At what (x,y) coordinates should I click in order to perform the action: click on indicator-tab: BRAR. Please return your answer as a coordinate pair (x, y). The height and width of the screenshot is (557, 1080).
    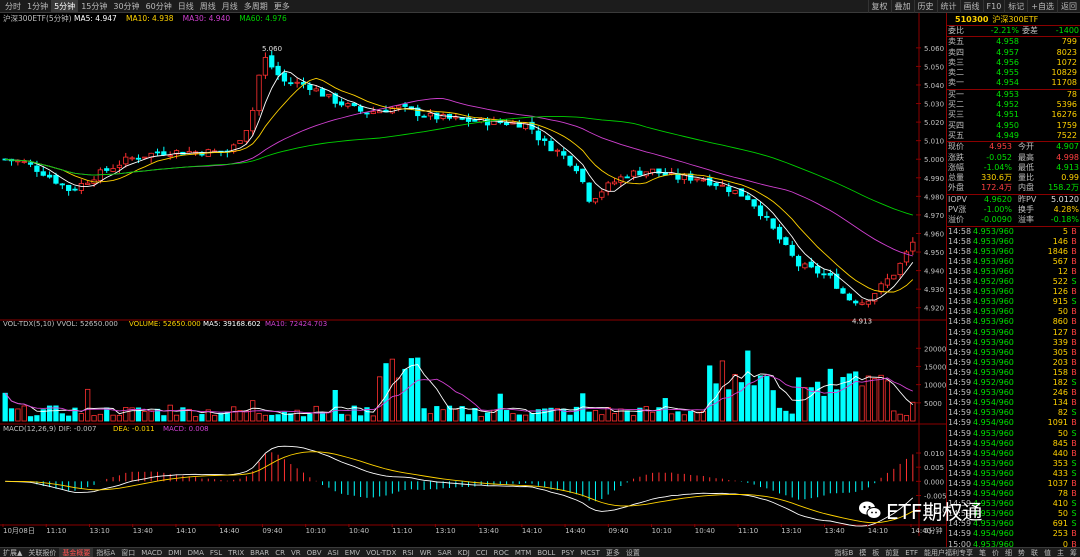
    Looking at the image, I should click on (260, 552).